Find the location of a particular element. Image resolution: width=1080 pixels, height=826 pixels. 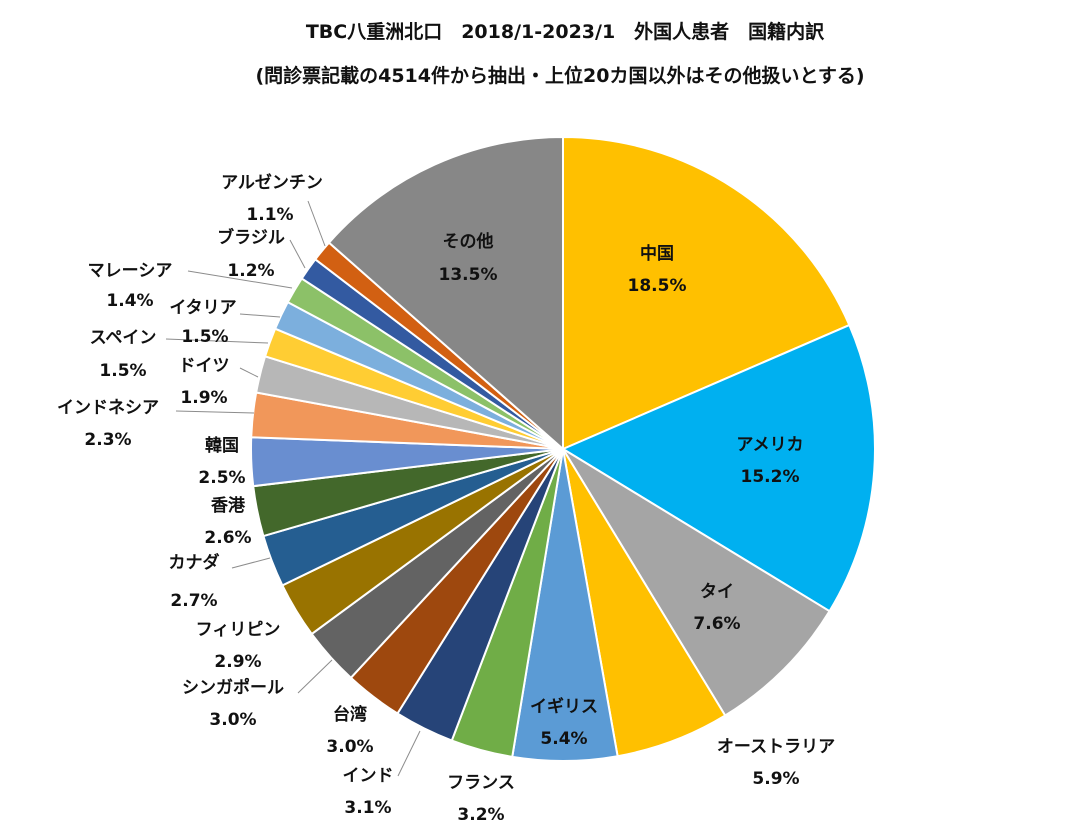

slice-name-label: 台湾 is located at coordinates (350, 714).